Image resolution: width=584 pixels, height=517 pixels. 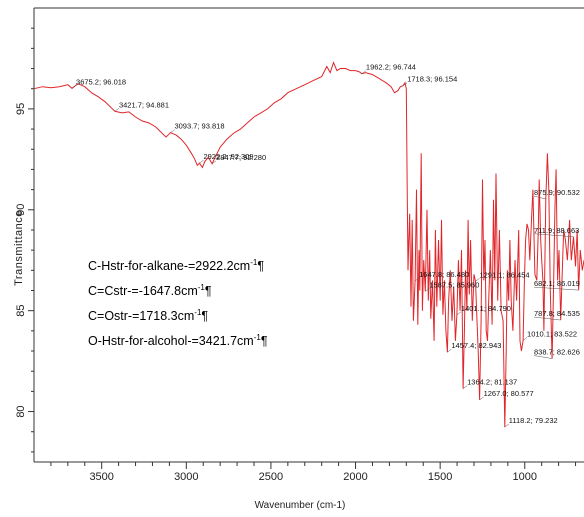 What do you see at coordinates (144, 104) in the screenshot?
I see `peak-label: 3421.7; 94.881` at bounding box center [144, 104].